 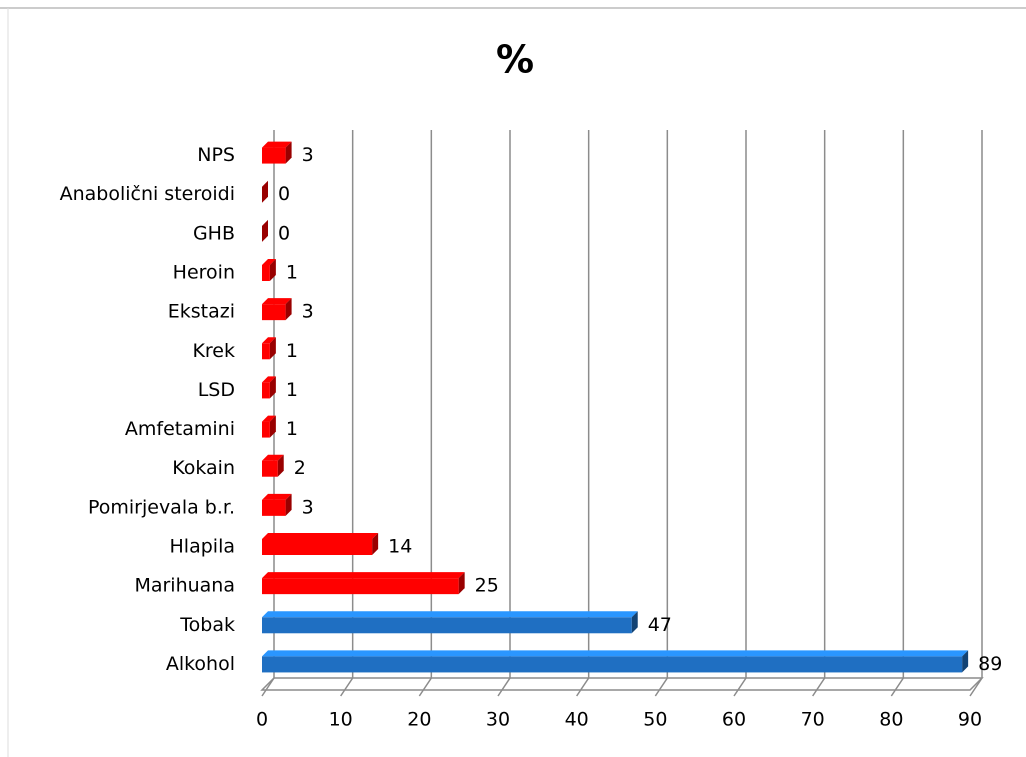 What do you see at coordinates (622, 684) in the screenshot?
I see `floor` at bounding box center [622, 684].